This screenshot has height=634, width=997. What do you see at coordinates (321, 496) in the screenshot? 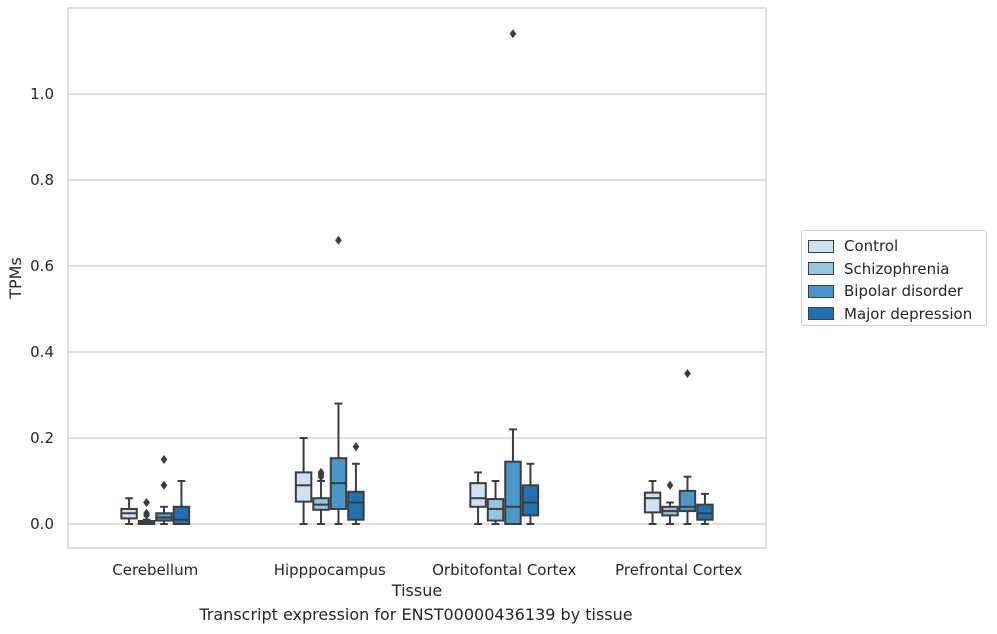
I see `box-cat1-s1` at bounding box center [321, 496].